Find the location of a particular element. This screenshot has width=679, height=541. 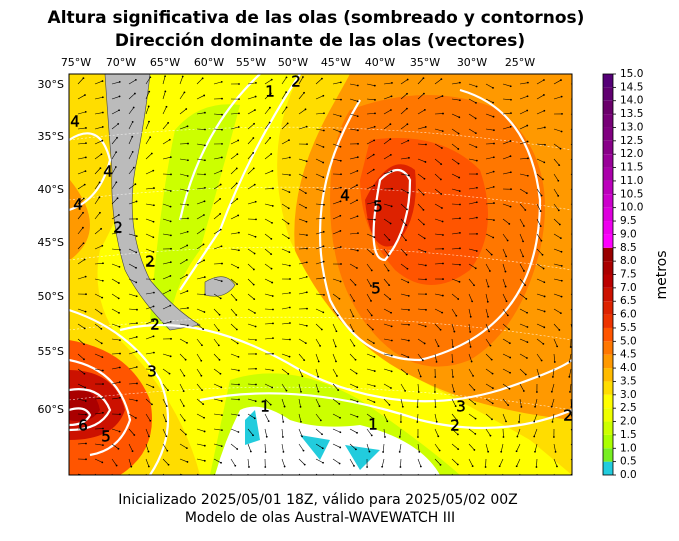

contour-label: 2 is located at coordinates (150, 262).